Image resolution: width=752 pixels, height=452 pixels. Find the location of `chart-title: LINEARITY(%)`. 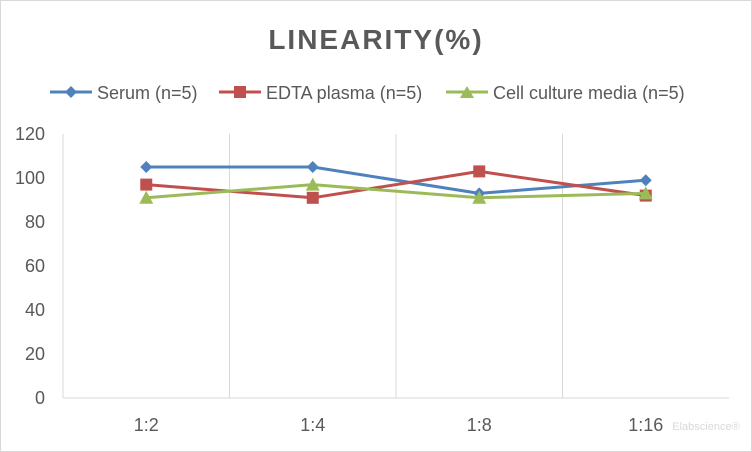

chart-title: LINEARITY(%) is located at coordinates (375, 39).